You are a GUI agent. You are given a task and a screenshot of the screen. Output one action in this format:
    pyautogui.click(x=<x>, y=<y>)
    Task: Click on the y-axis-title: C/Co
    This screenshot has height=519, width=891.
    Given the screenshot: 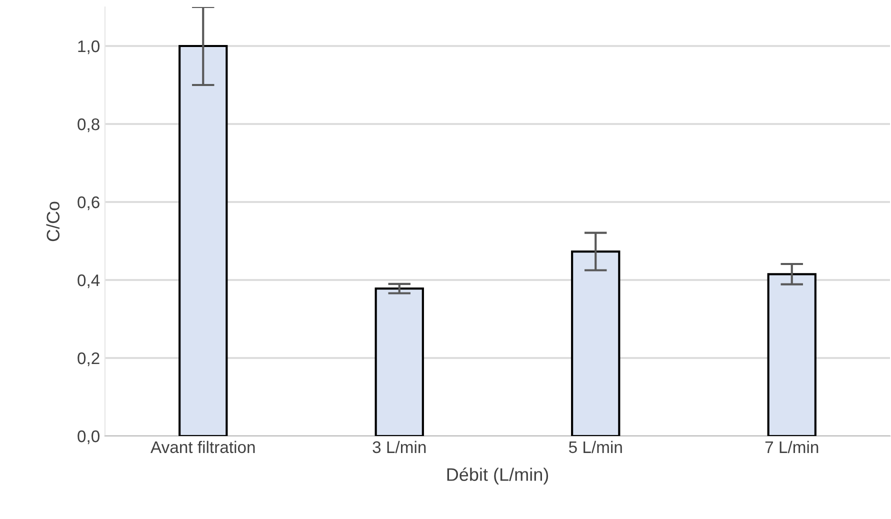 What is the action you would take?
    pyautogui.click(x=53, y=222)
    